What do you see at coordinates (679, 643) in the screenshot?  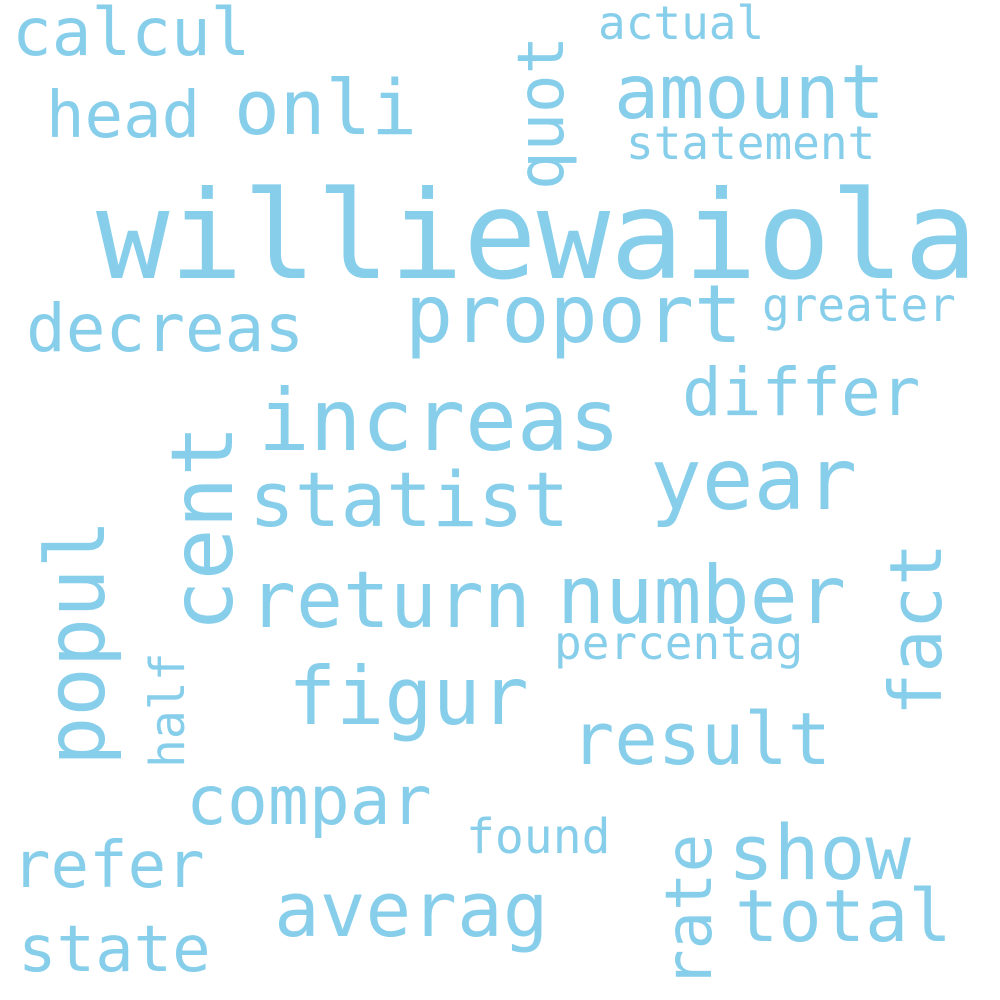 I see `word-percentag: percentag` at bounding box center [679, 643].